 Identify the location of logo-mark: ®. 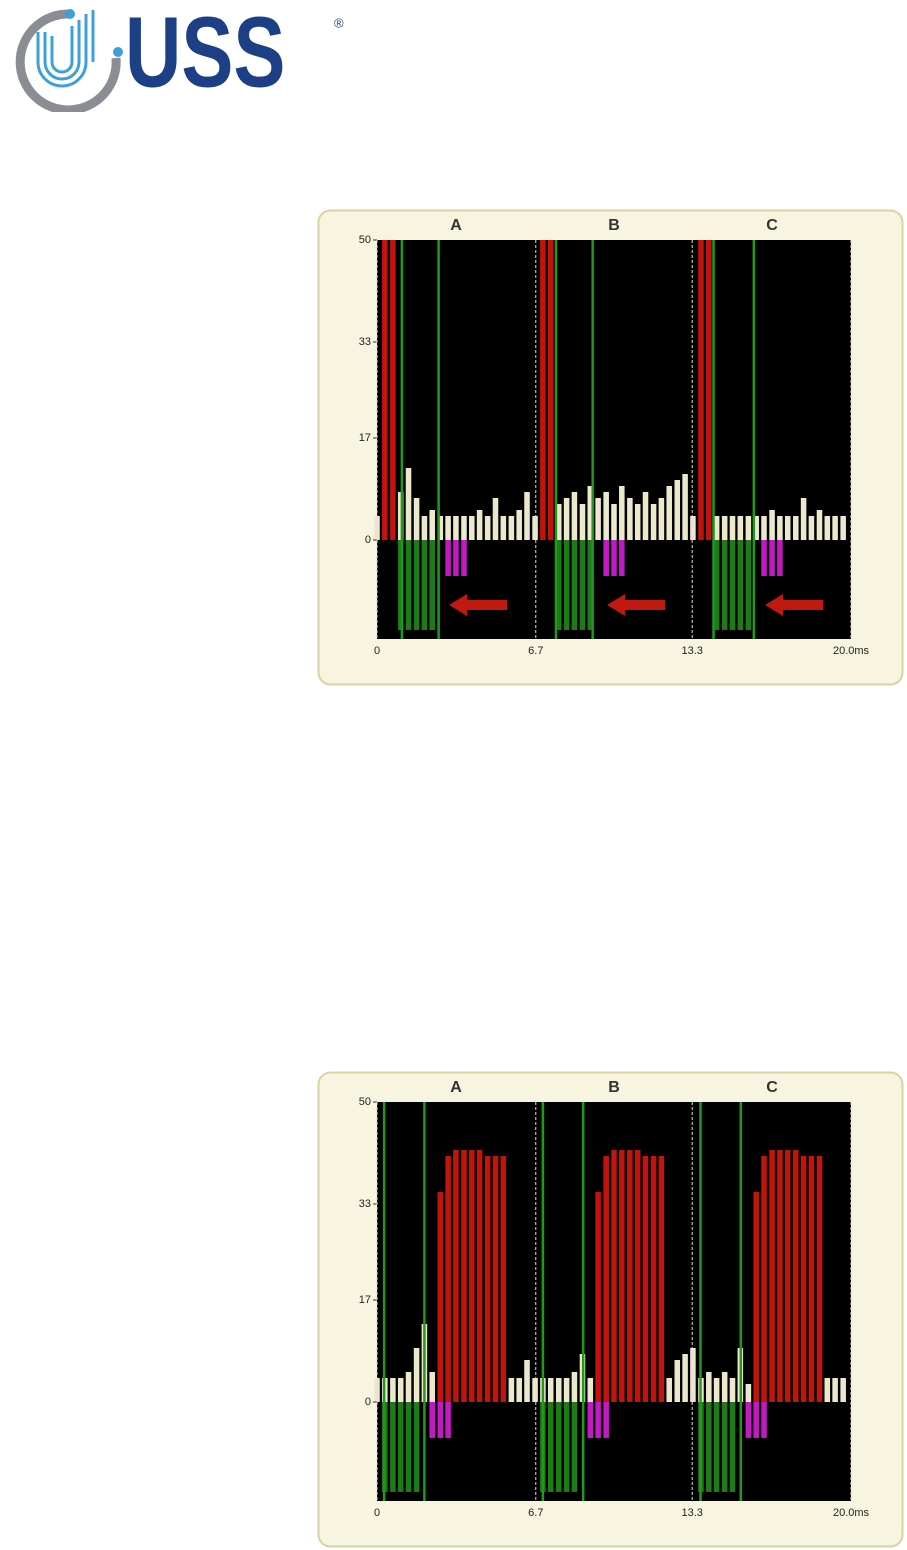
(339, 22).